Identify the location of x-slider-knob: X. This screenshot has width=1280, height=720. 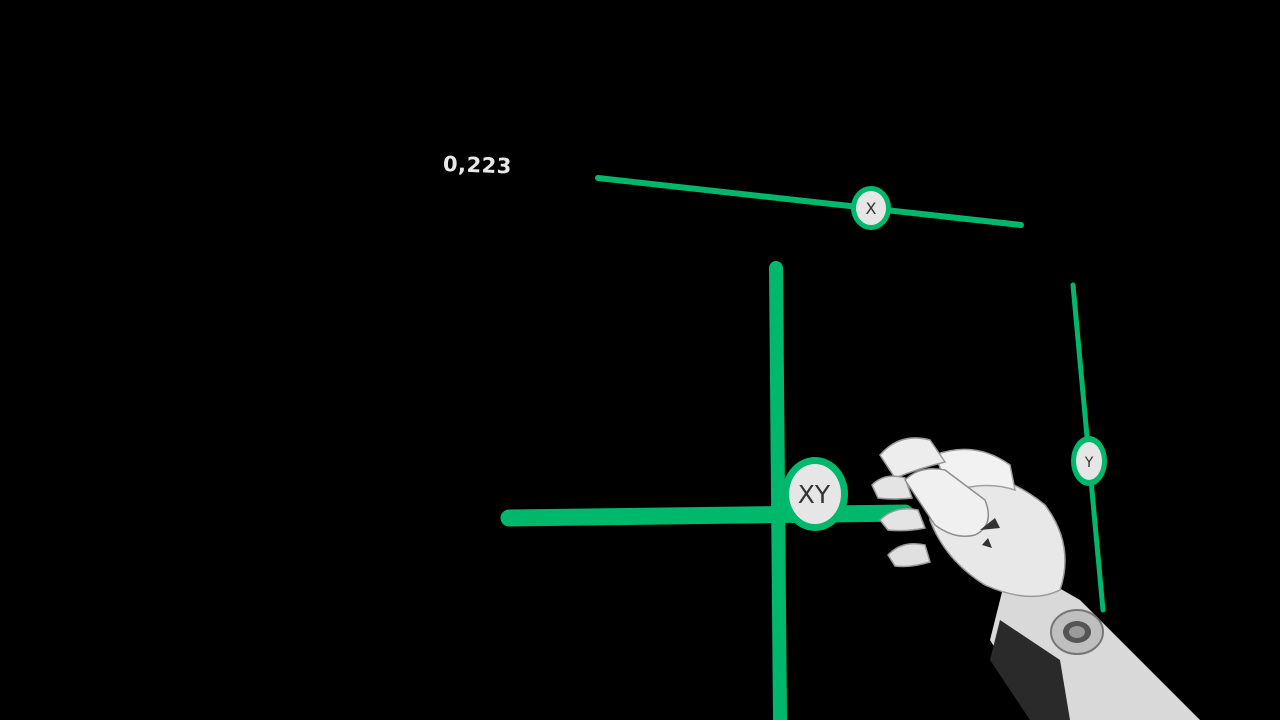
(871, 208).